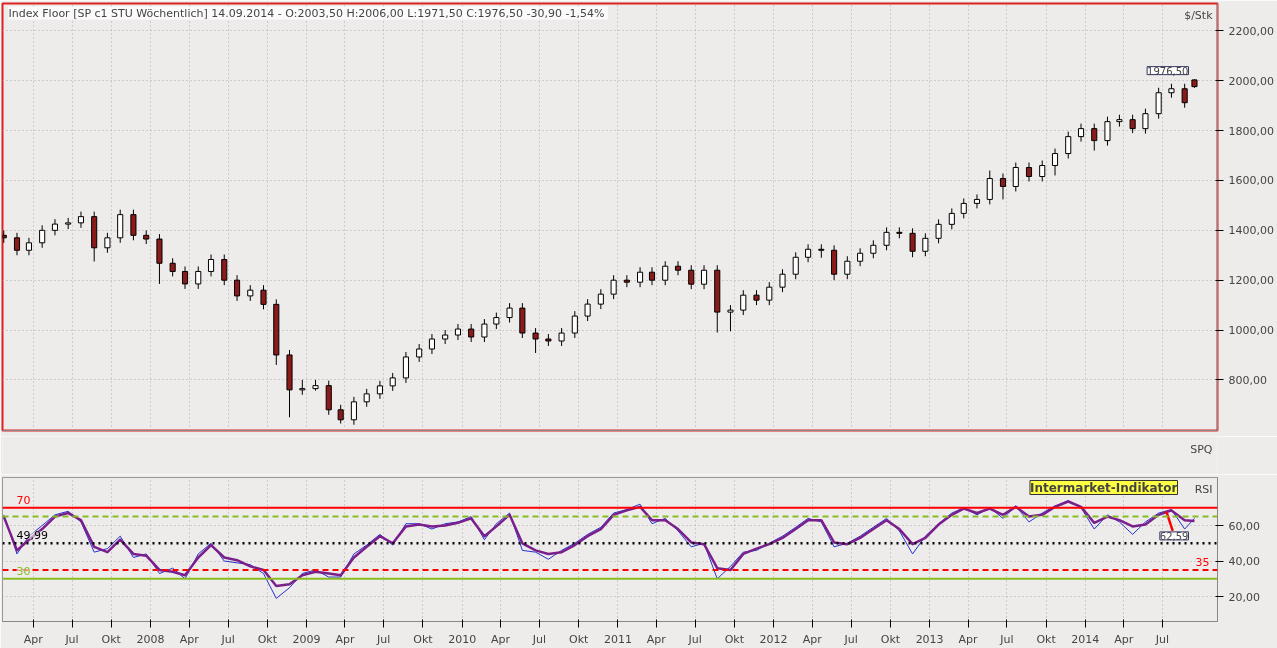  I want to click on y-tick-label: 60,00, so click(1244, 526).